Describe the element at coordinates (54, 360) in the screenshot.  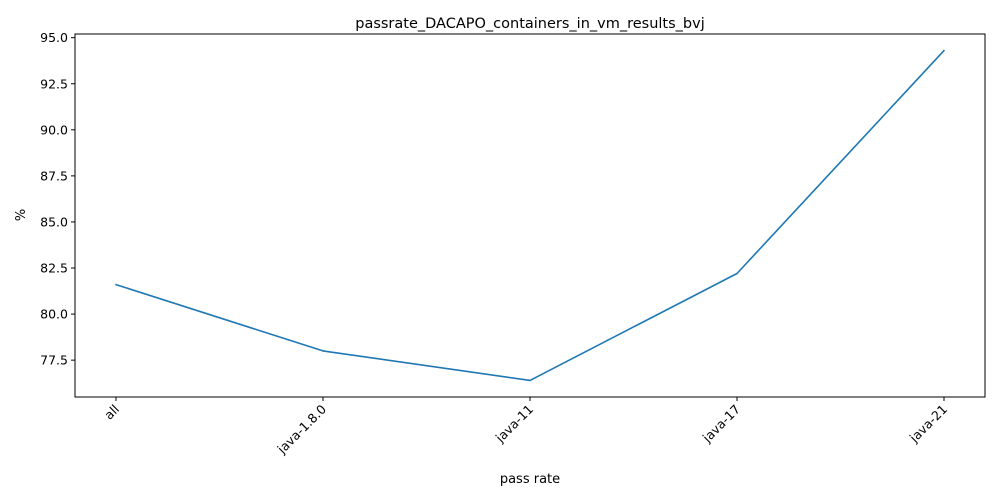
I see `y-tick-label: 77.5` at that location.